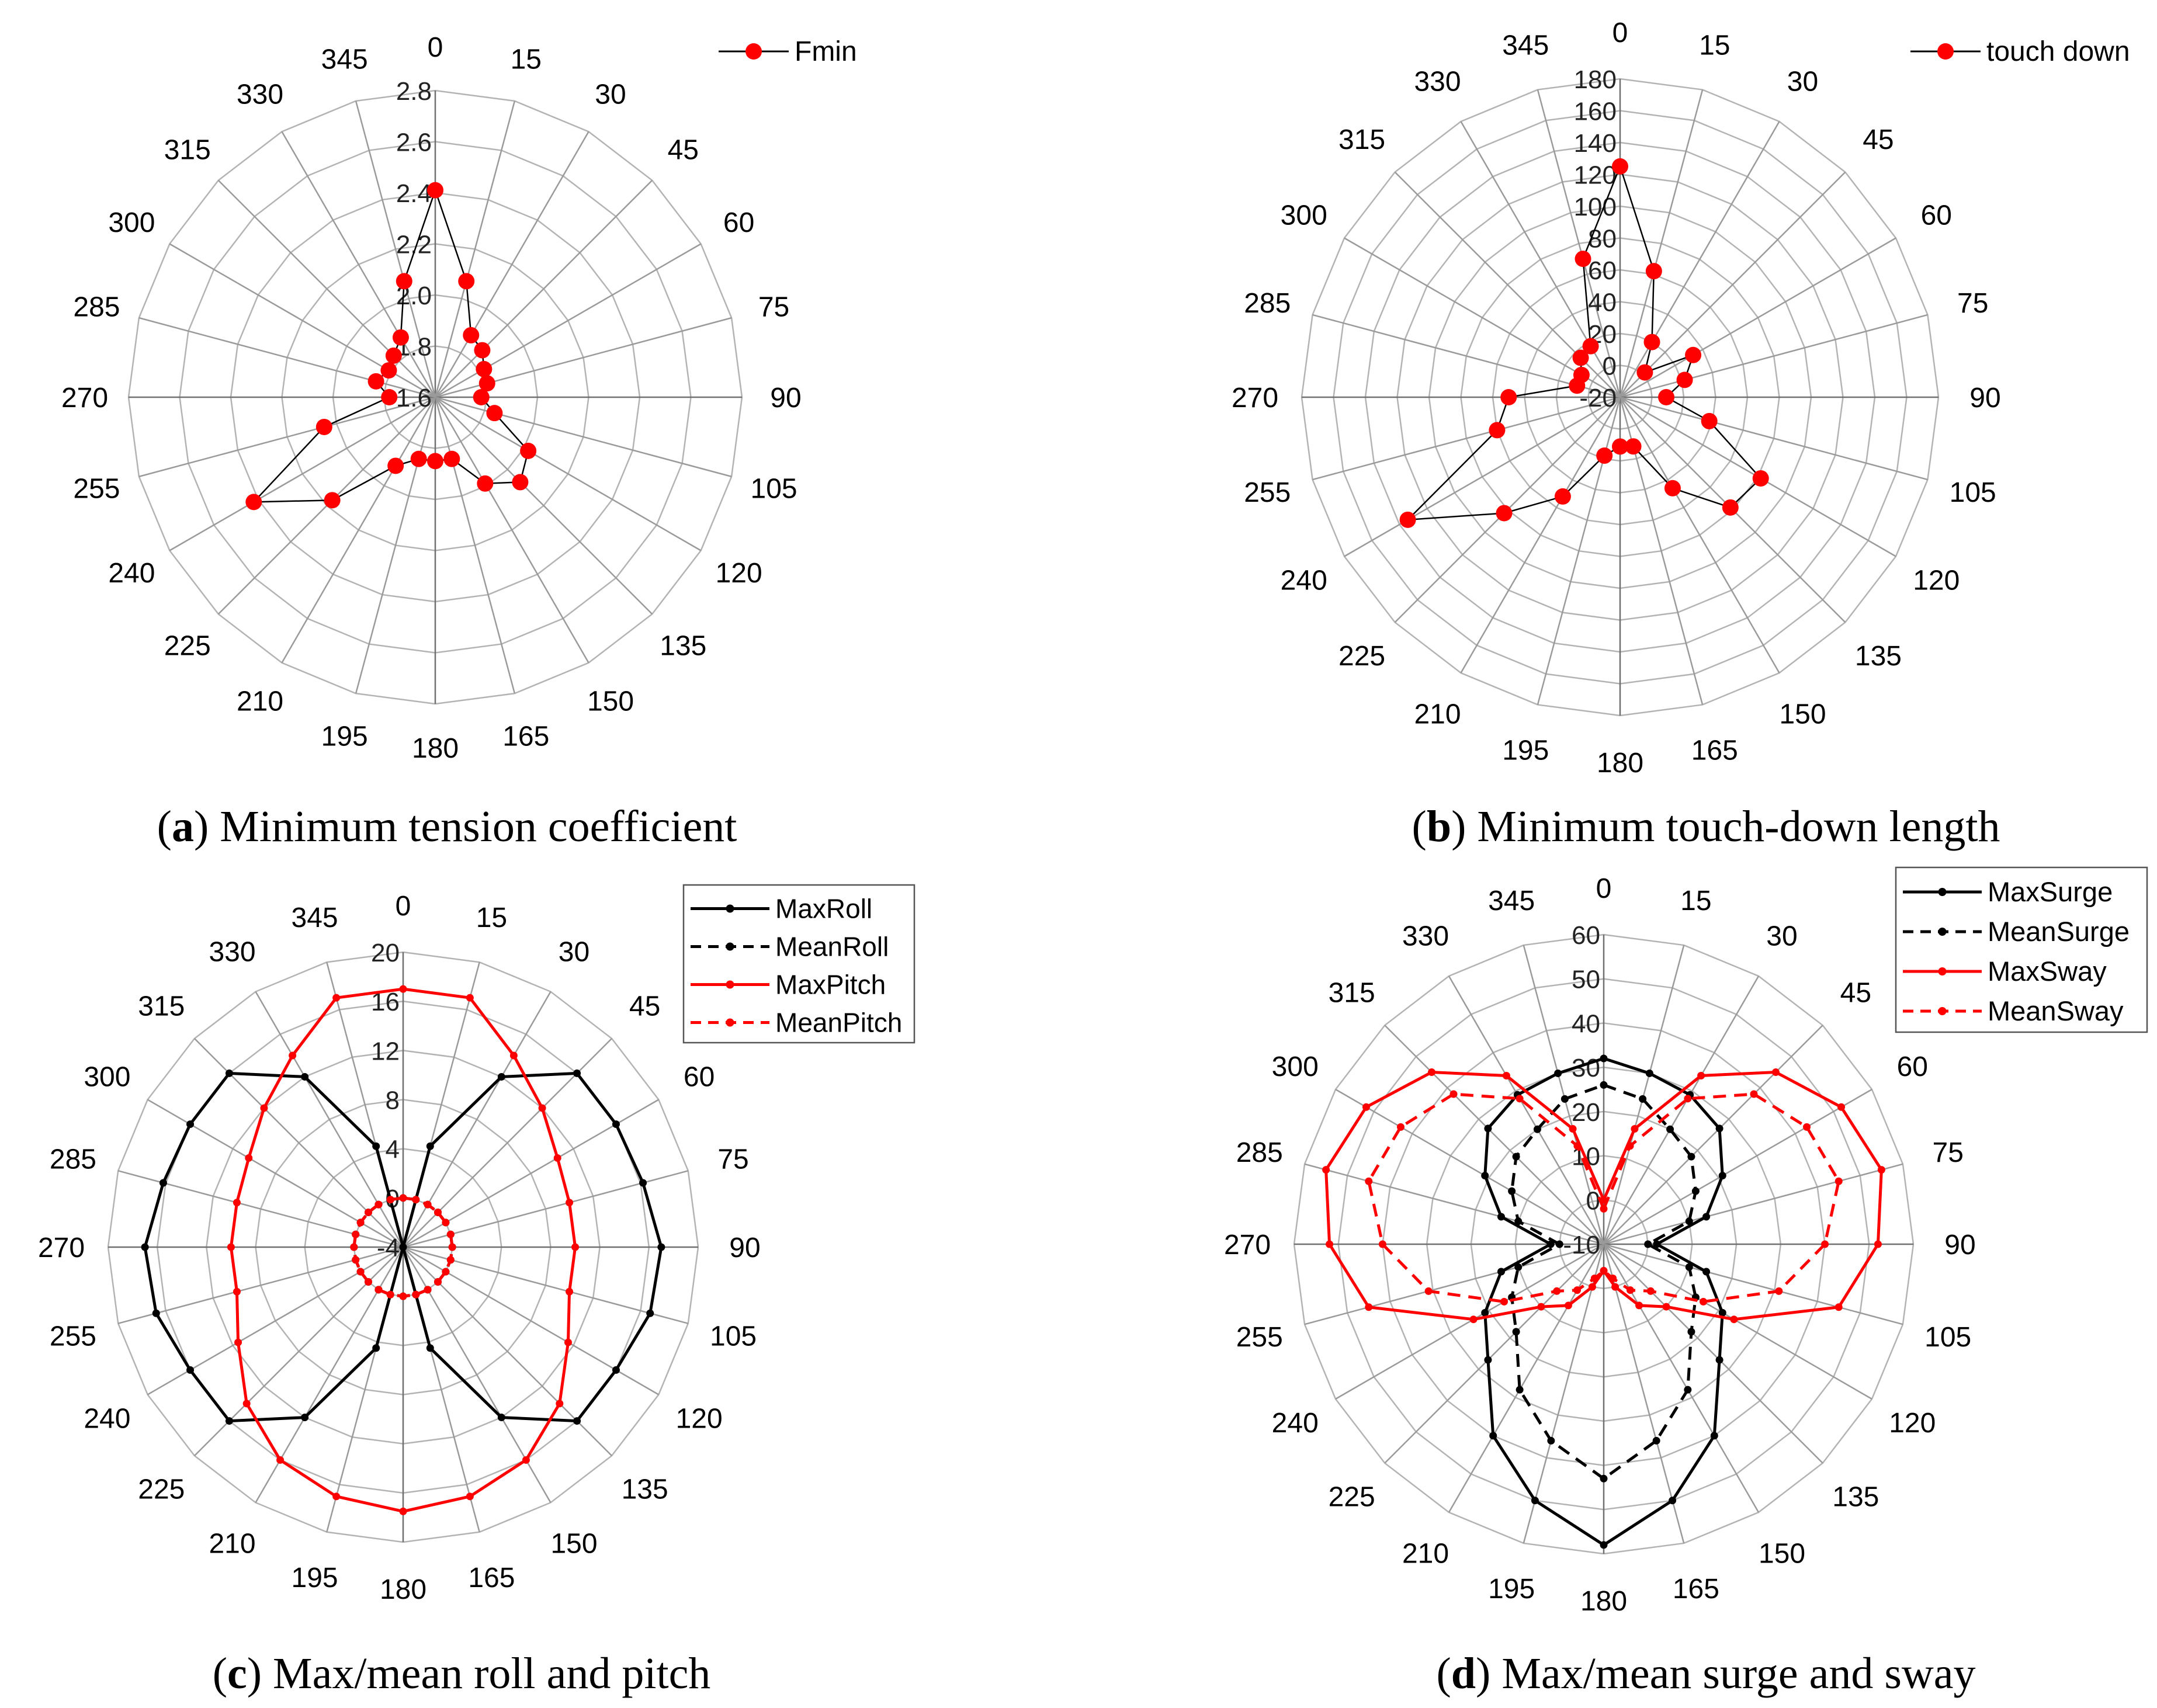 This screenshot has width=2157, height=1708. Describe the element at coordinates (393, 1100) in the screenshot. I see `radial-tick-label: 8` at that location.